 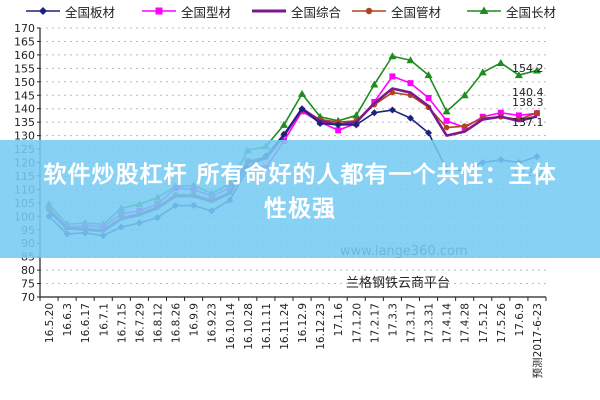 What do you see at coordinates (177, 323) in the screenshot?
I see `x-tick-label: 16.8.26` at bounding box center [177, 323].